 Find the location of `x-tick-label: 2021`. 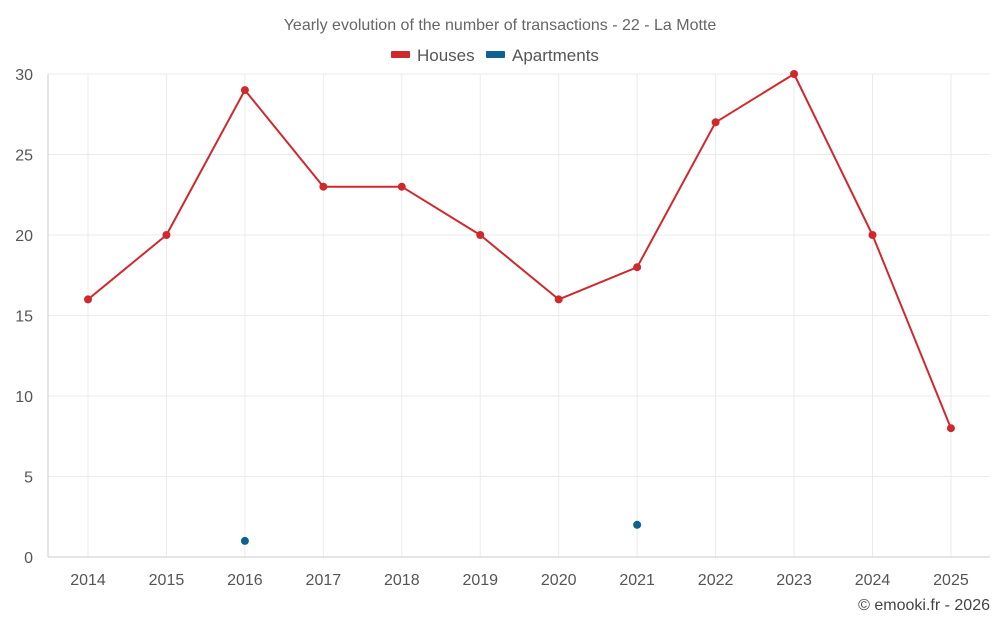

x-tick-label: 2021 is located at coordinates (637, 580).